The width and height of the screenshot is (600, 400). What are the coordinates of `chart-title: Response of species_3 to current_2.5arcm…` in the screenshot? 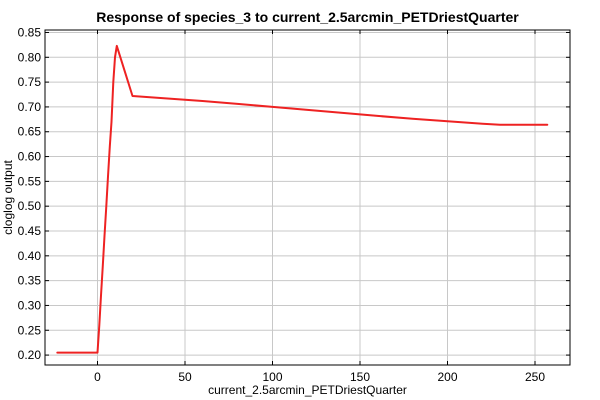 It's located at (307, 17).